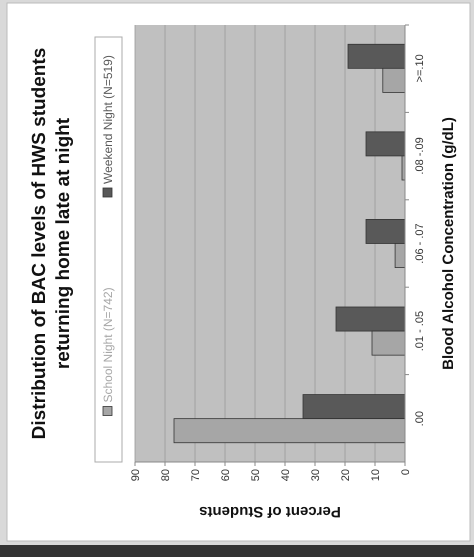 This screenshot has height=557, width=474. I want to click on x-tick-label: 70, so click(196, 475).